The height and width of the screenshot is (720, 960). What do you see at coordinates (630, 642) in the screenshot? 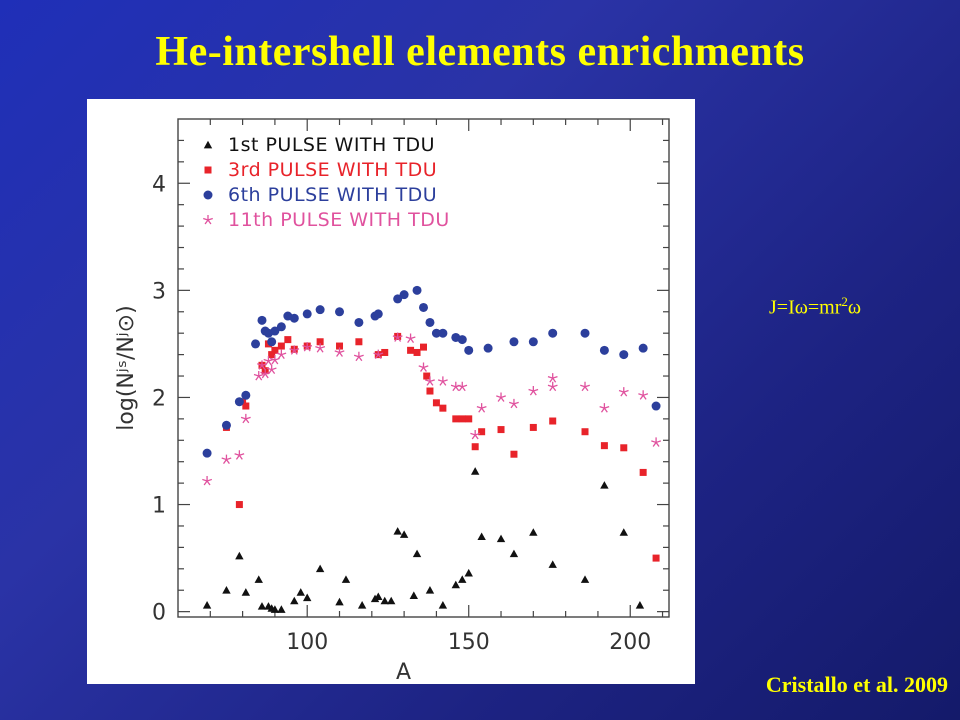
I see `x-tick-label: 200` at bounding box center [630, 642].